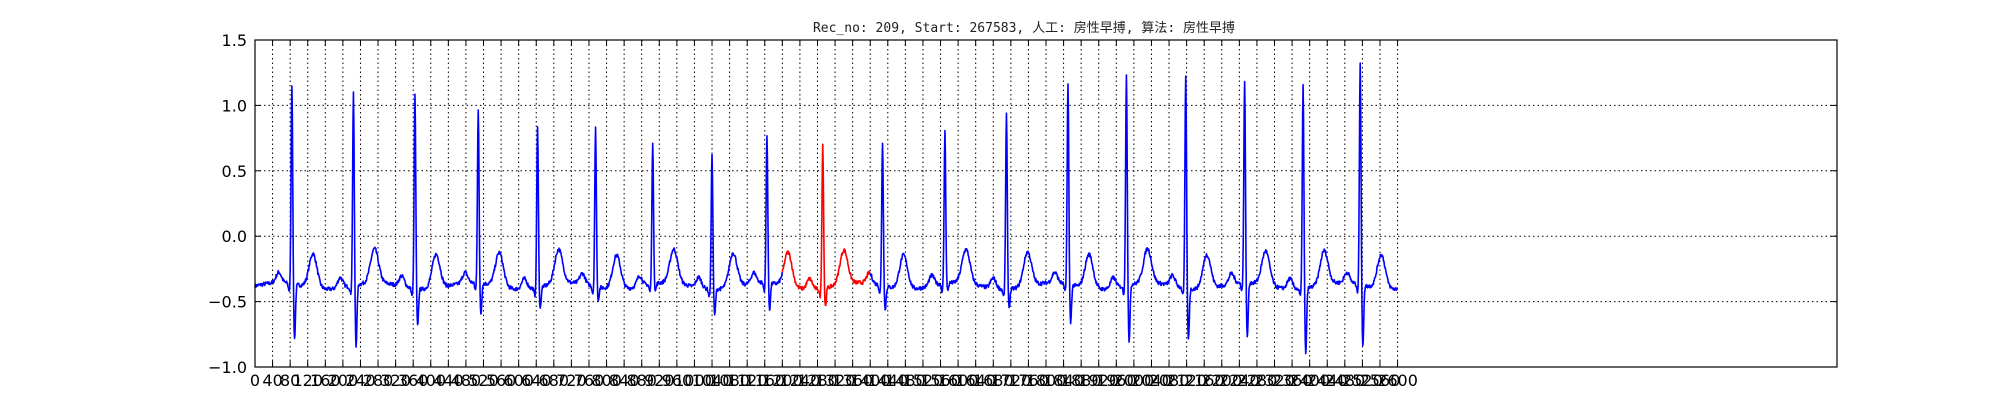  Describe the element at coordinates (1028, 380) in the screenshot. I see `x-tick-label: 1760` at that location.